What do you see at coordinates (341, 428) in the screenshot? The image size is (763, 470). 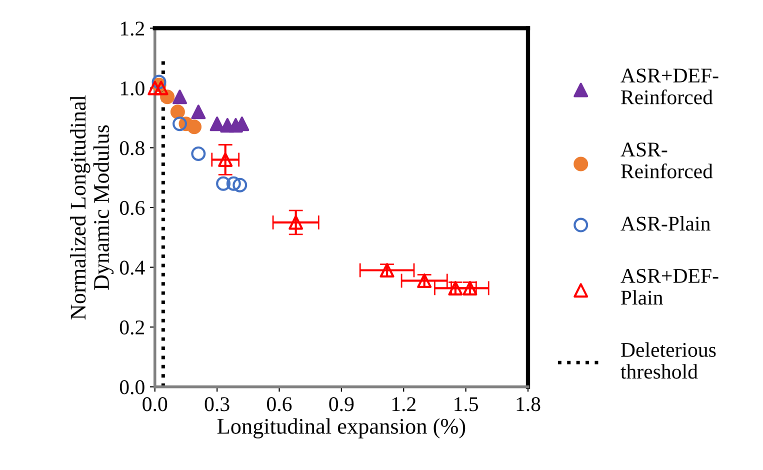 I see `x-axis-title: Longitudinal expansion (%)` at bounding box center [341, 428].